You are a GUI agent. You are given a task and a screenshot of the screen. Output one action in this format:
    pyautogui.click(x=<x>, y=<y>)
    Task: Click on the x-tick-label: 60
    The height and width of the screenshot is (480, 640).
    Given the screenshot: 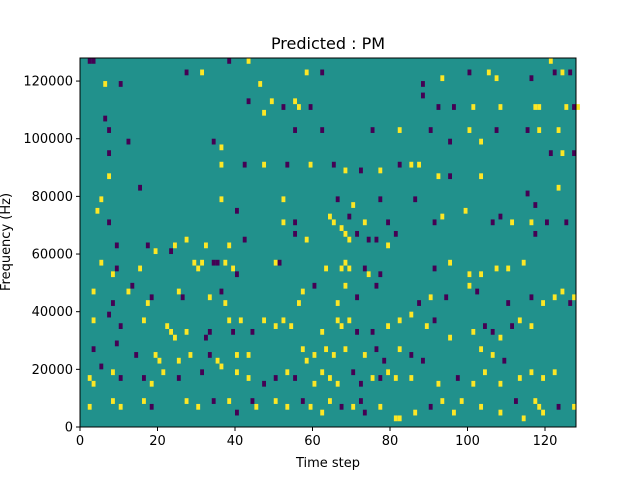 What is the action you would take?
    pyautogui.click(x=312, y=441)
    